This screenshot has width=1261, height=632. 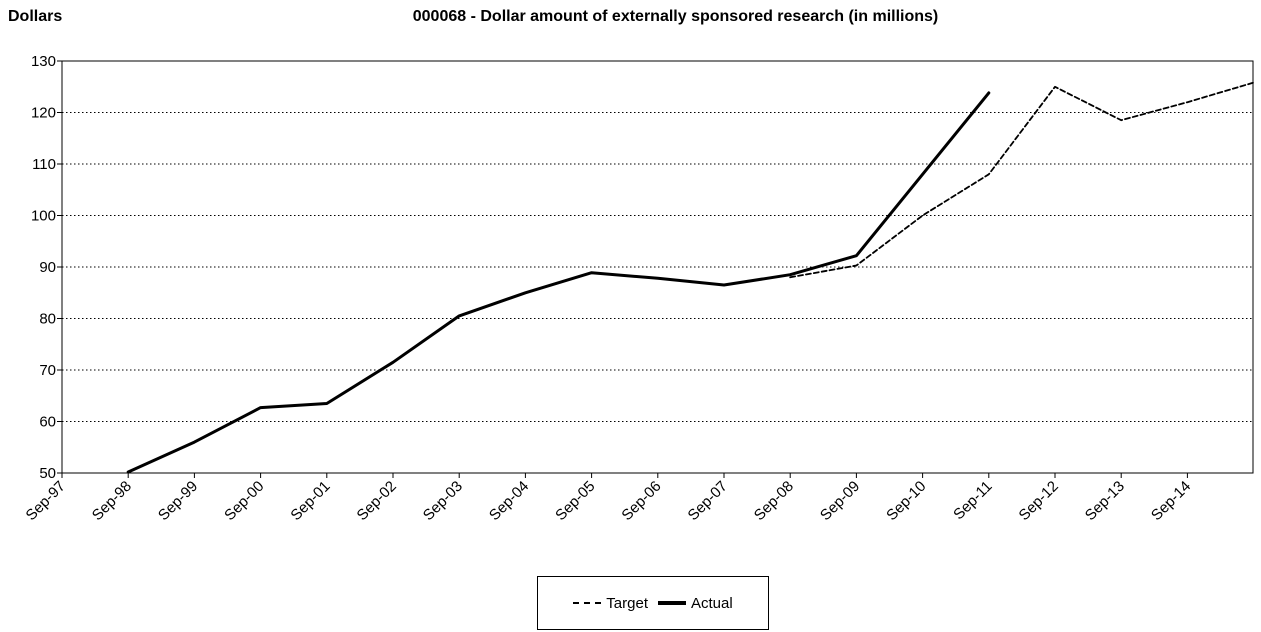 I want to click on y-axis-label: Dollars, so click(x=35, y=16).